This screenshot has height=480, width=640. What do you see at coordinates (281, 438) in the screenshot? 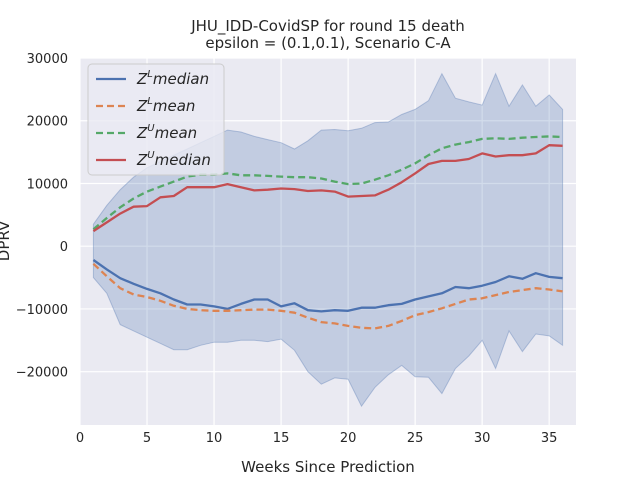
I see `x-tick-label: 15` at bounding box center [281, 438].